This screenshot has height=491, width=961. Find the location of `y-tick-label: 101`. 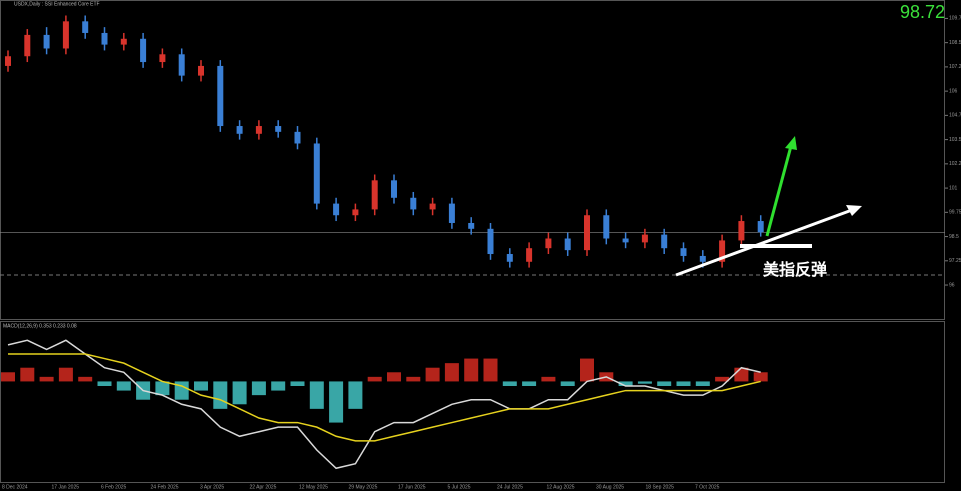

y-tick-label: 101 is located at coordinates (953, 188).